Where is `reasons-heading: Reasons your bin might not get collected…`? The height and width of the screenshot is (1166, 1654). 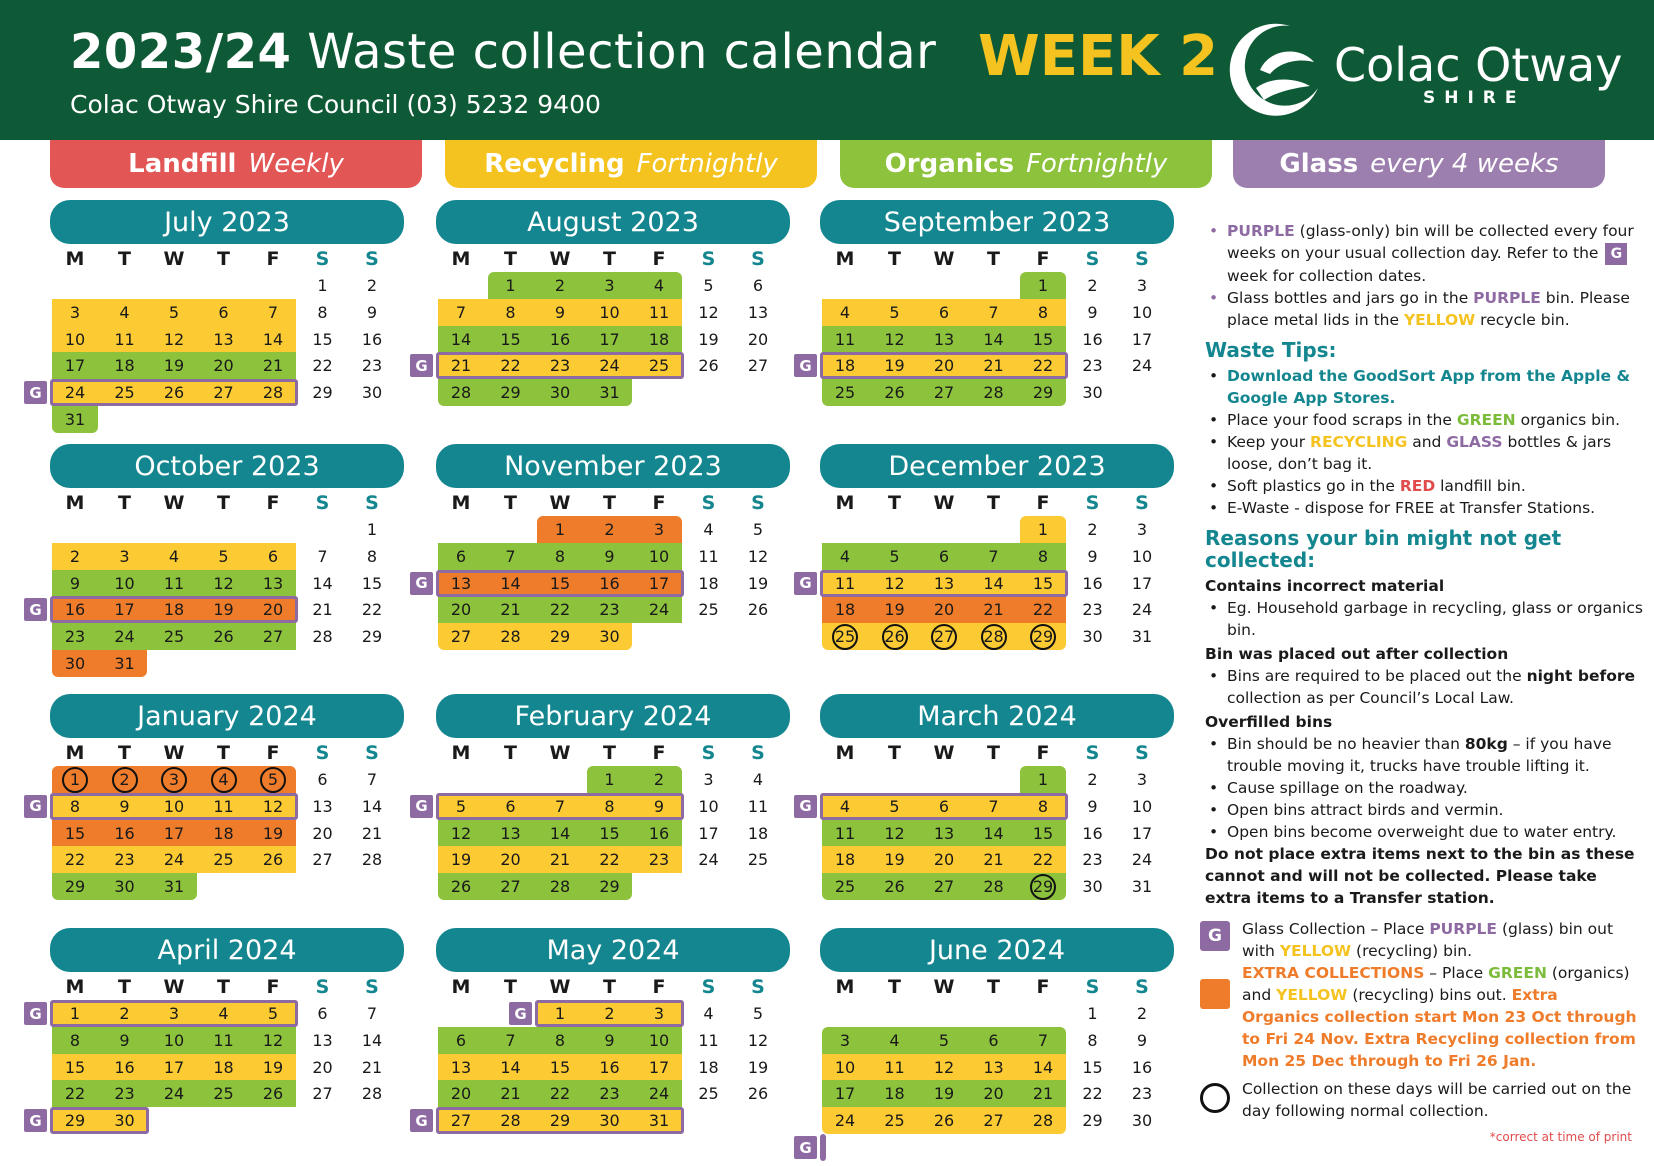
reasons-heading: Reasons your bin might not get collected… is located at coordinates (1383, 549).